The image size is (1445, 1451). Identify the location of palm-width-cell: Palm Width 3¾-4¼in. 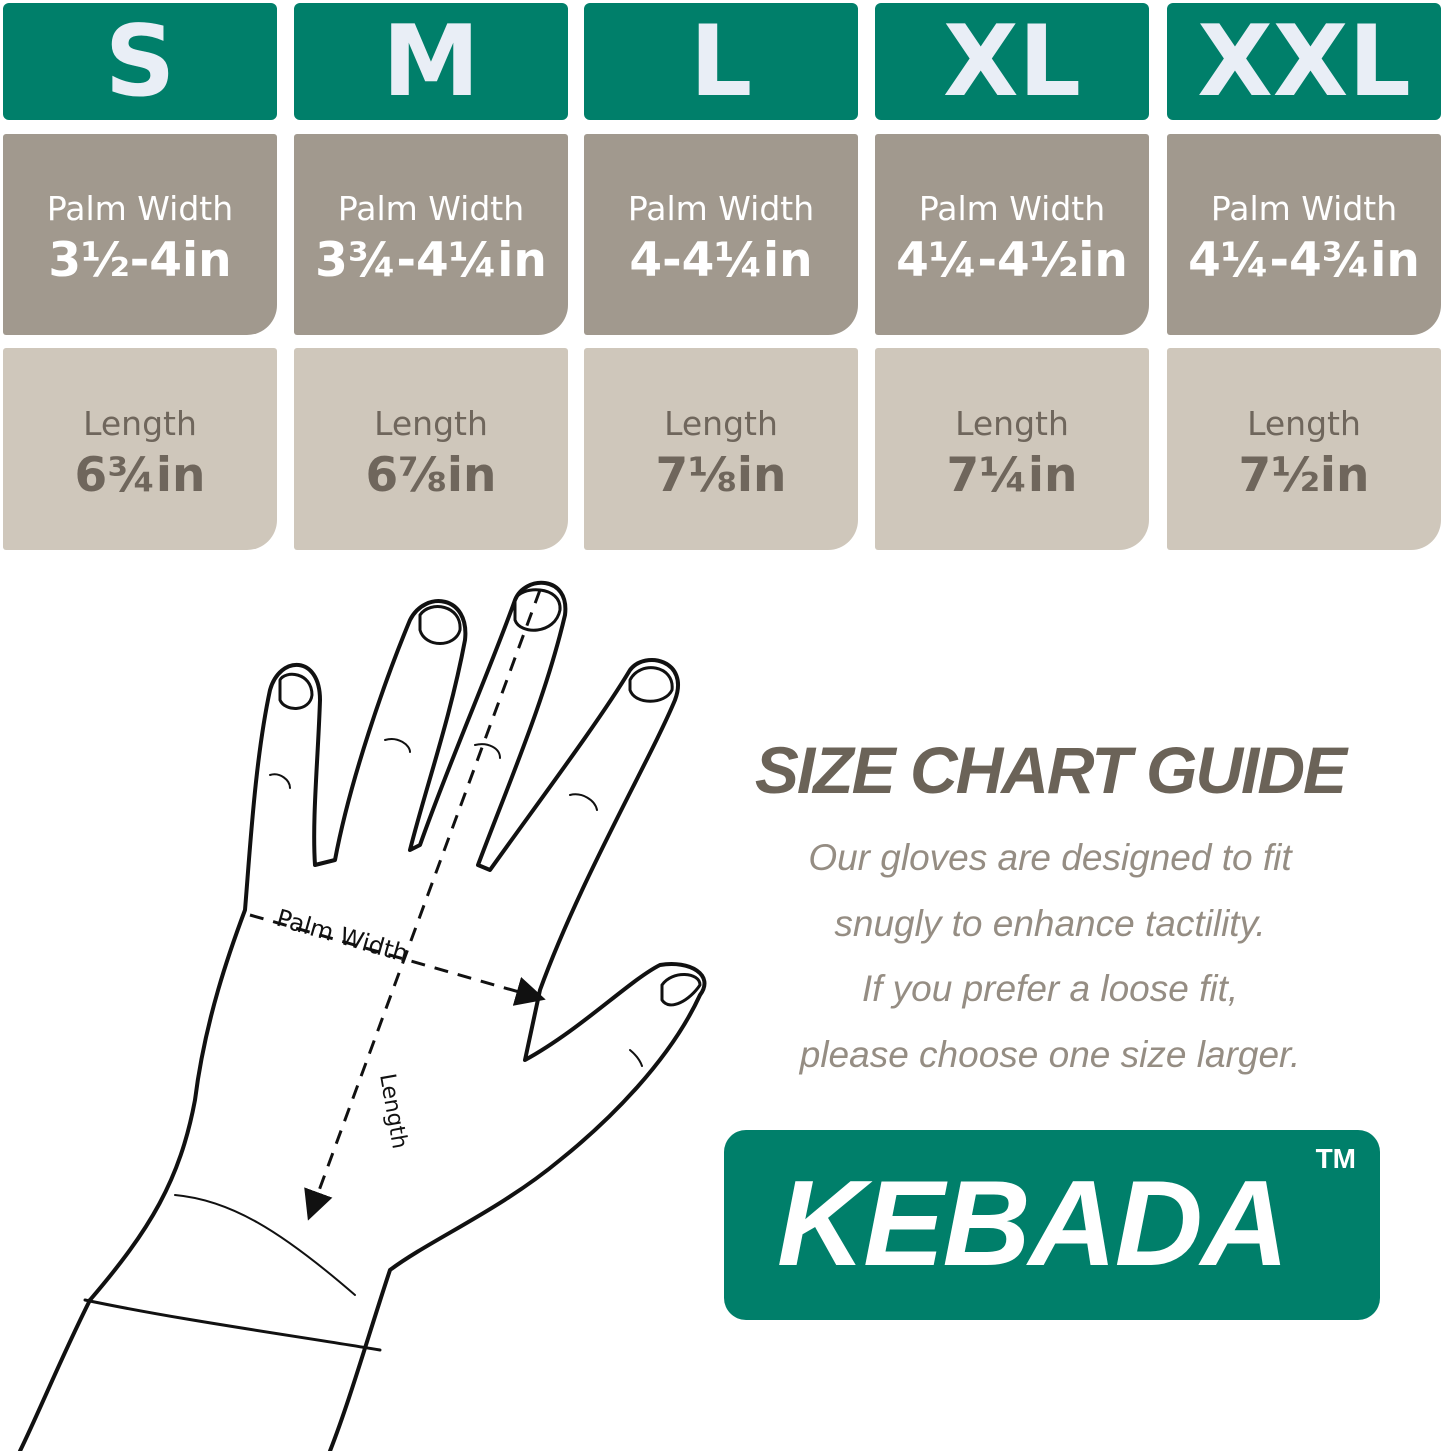
(431, 234).